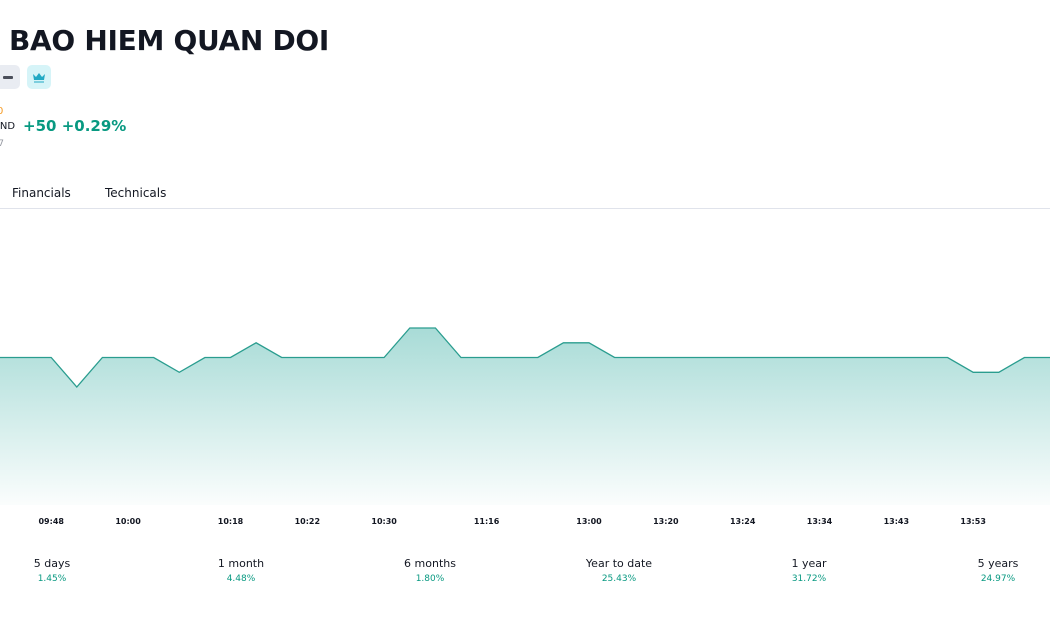 The image size is (1050, 630). I want to click on crown-icon, so click(39, 78).